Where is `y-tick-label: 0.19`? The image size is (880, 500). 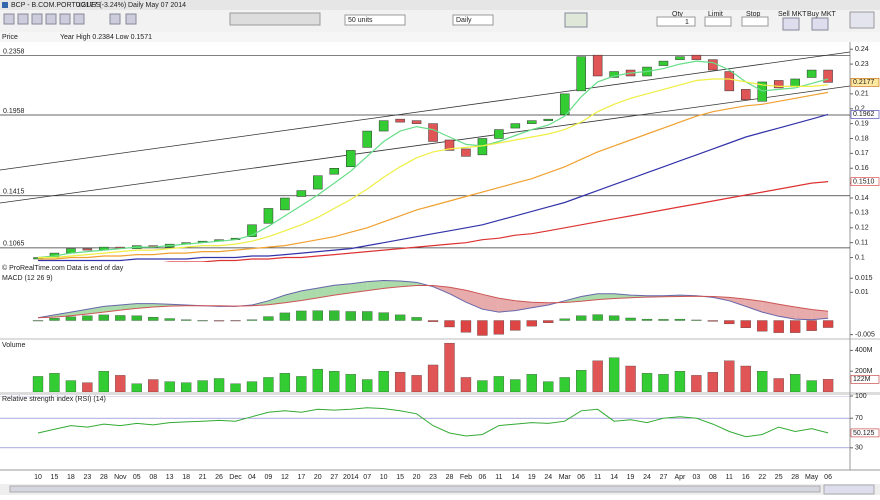
y-tick-label: 0.19 is located at coordinates (862, 123).